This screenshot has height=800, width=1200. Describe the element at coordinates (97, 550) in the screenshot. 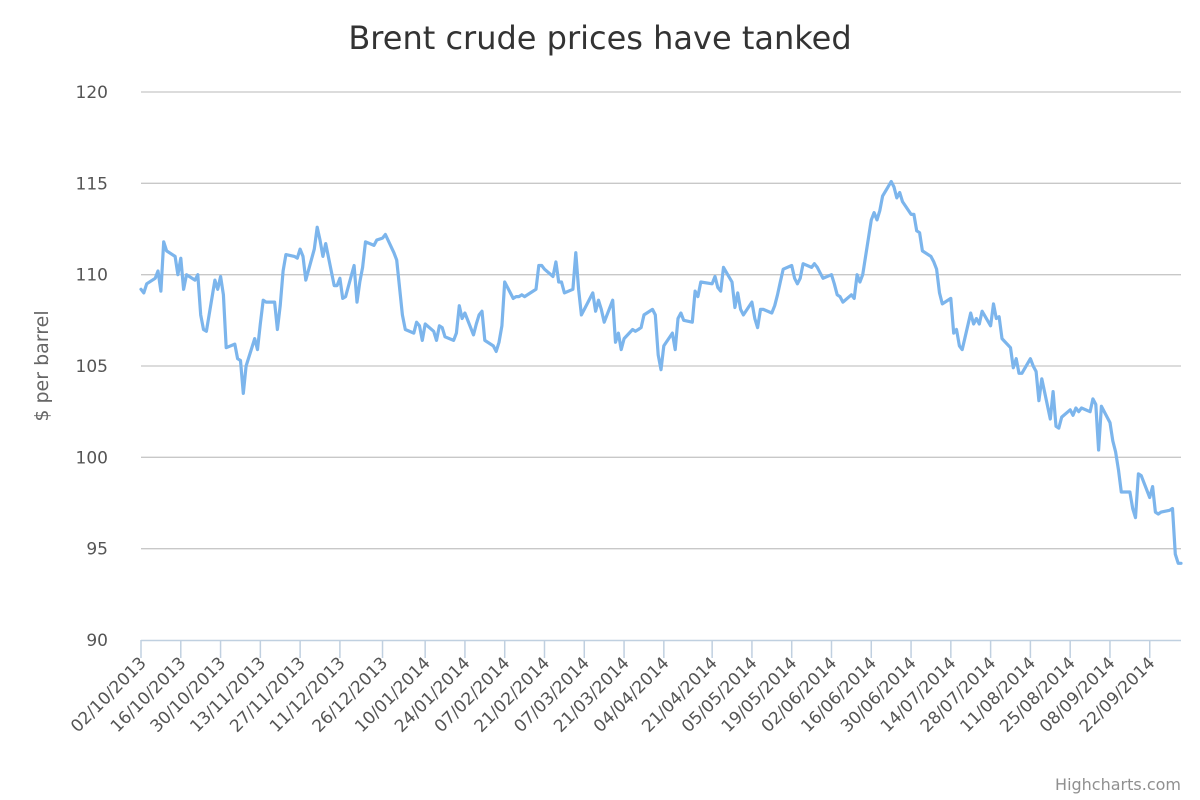

I see `y-tick-label: 95` at that location.